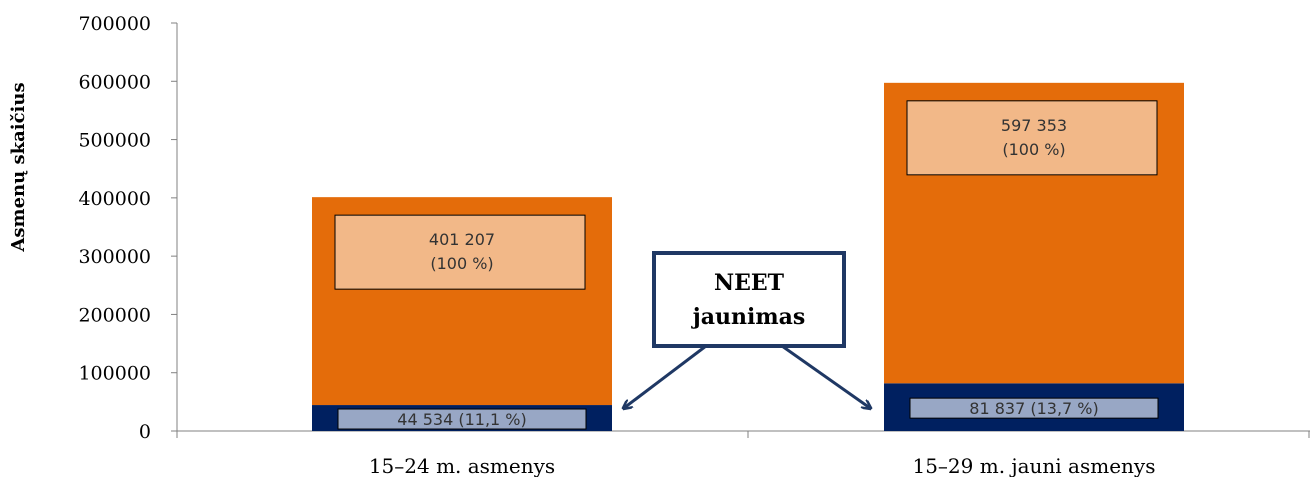 The height and width of the screenshot is (477, 1310). I want to click on y-tick-label: 100000, so click(114, 374).